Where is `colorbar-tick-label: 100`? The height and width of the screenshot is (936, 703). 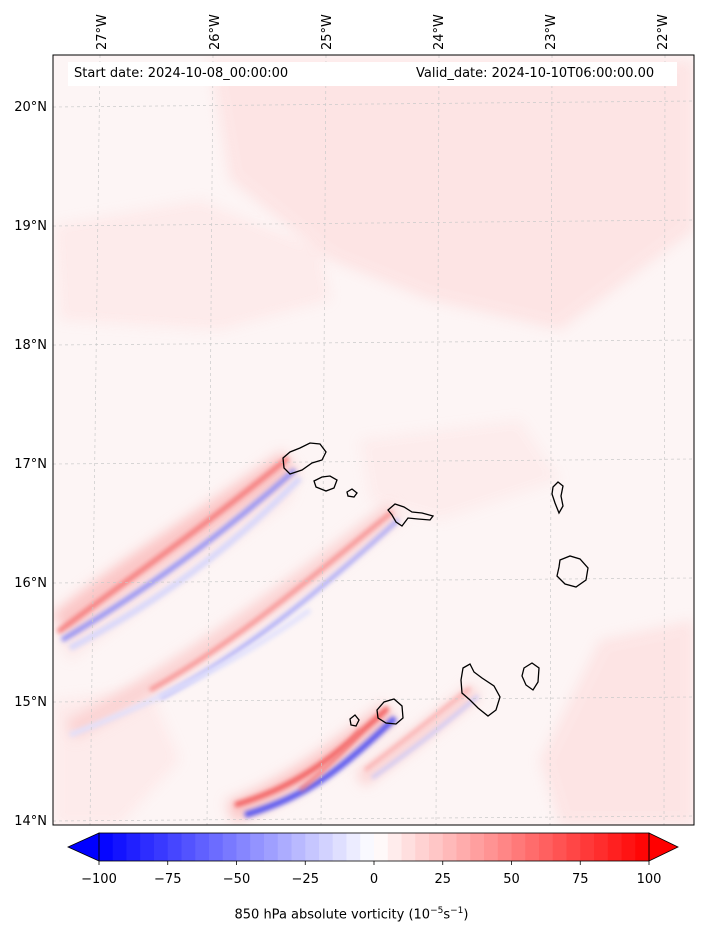
colorbar-tick-label: 100 is located at coordinates (649, 879).